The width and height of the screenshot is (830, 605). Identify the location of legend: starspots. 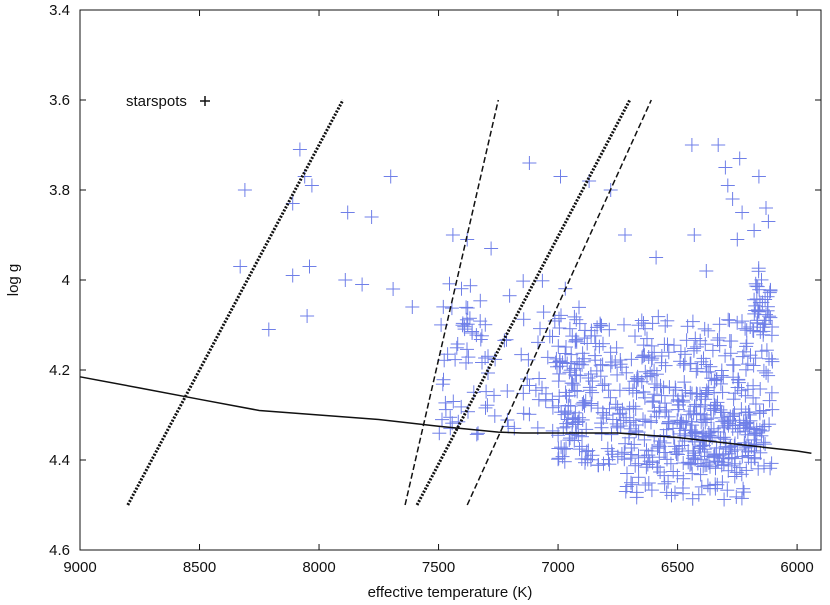
(168, 101).